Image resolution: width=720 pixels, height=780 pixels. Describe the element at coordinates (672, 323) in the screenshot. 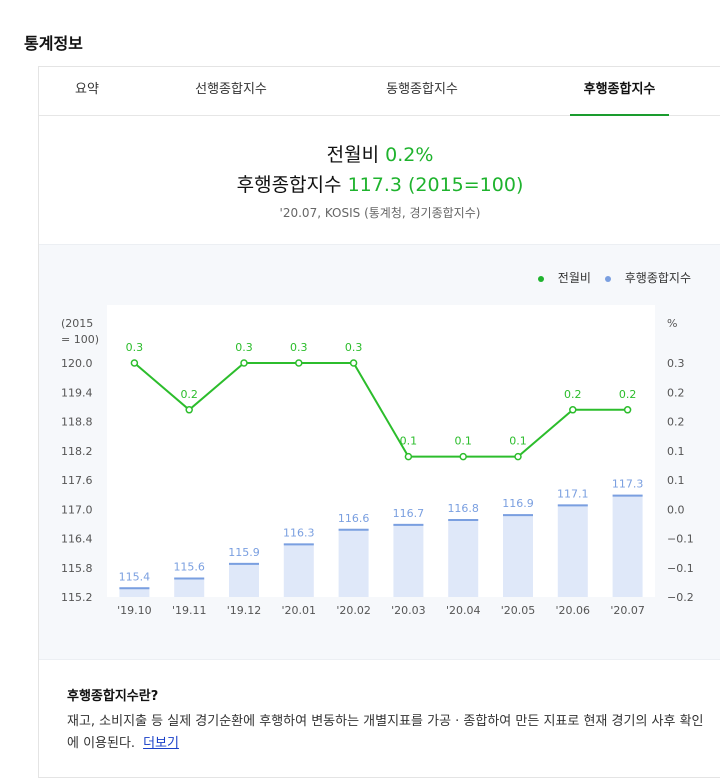

I see `right-axis-label: %` at that location.